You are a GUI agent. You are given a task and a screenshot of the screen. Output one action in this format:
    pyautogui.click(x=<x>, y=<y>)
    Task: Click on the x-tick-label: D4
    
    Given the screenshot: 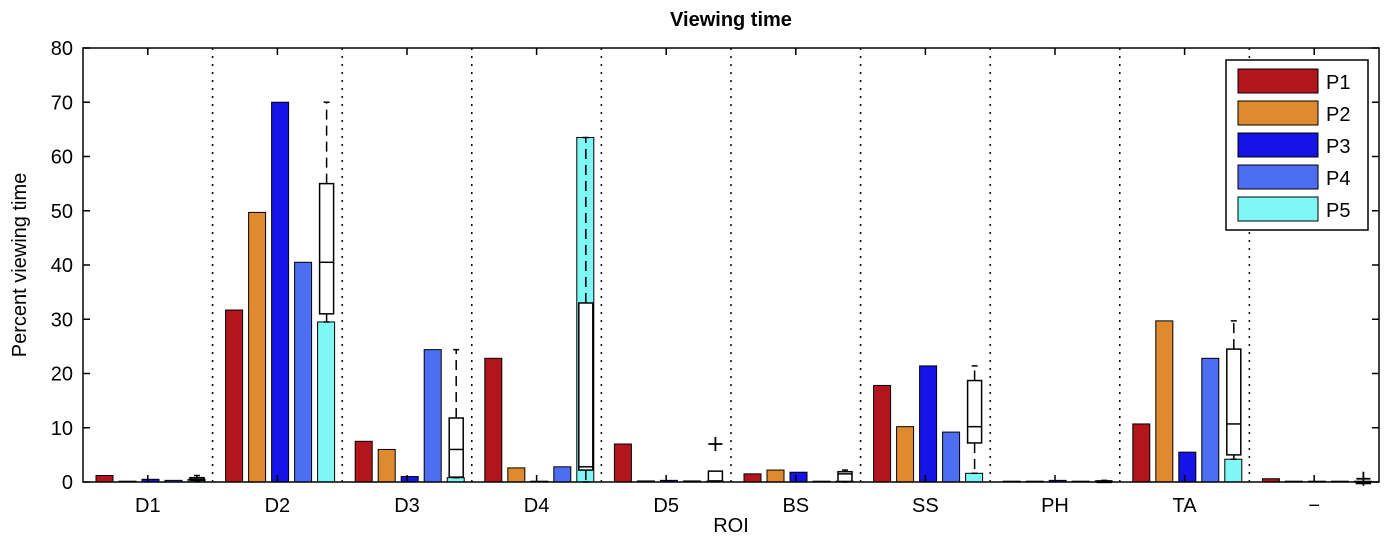 What is the action you would take?
    pyautogui.click(x=537, y=506)
    